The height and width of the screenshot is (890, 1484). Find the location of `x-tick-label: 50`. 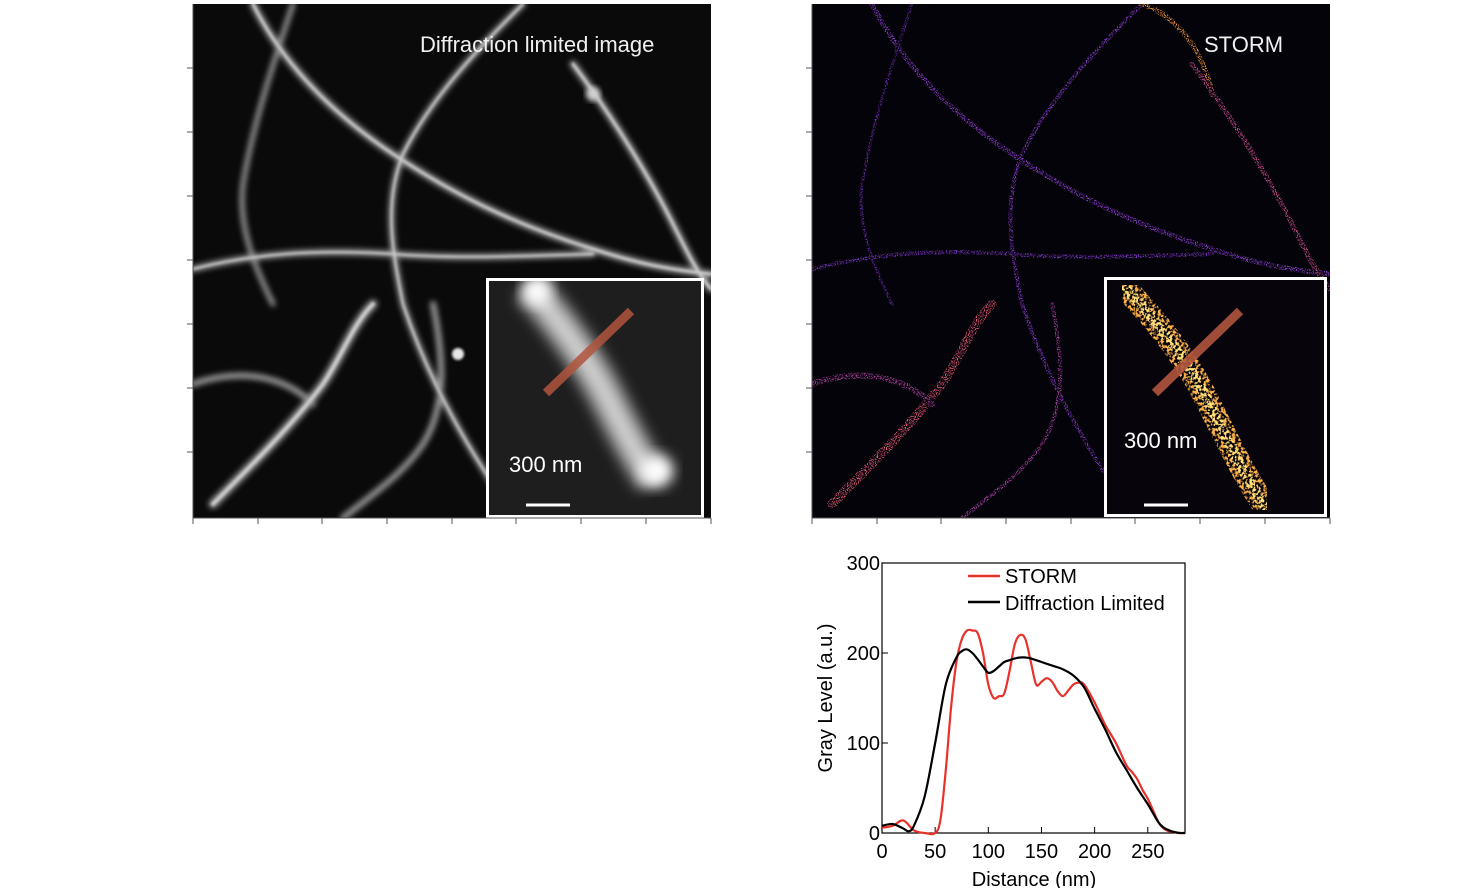

x-tick-label: 50 is located at coordinates (935, 852).